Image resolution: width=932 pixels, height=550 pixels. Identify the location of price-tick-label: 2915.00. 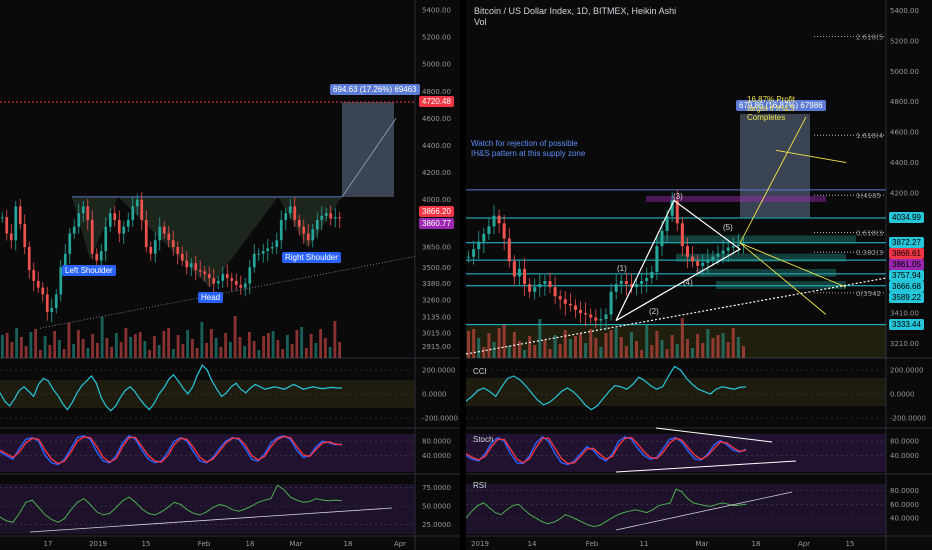
(436, 347).